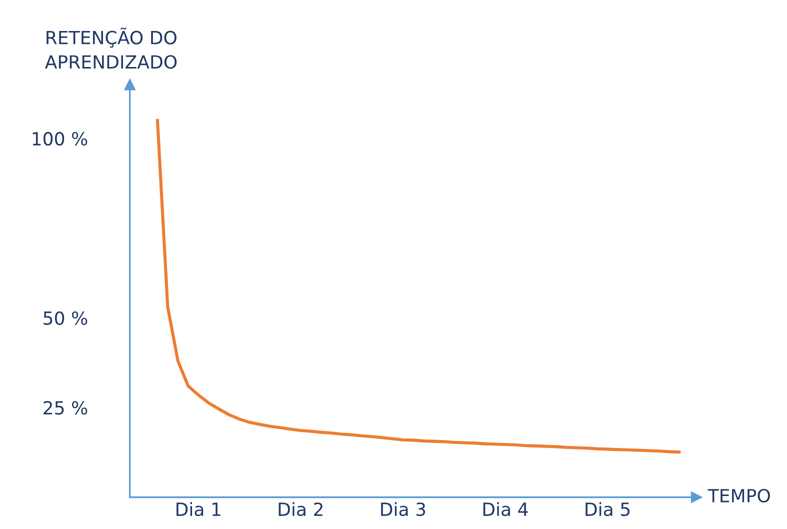  What do you see at coordinates (111, 48) in the screenshot?
I see `y-axis-title: RETENÇÃO DO APRENDIZADO` at bounding box center [111, 48].